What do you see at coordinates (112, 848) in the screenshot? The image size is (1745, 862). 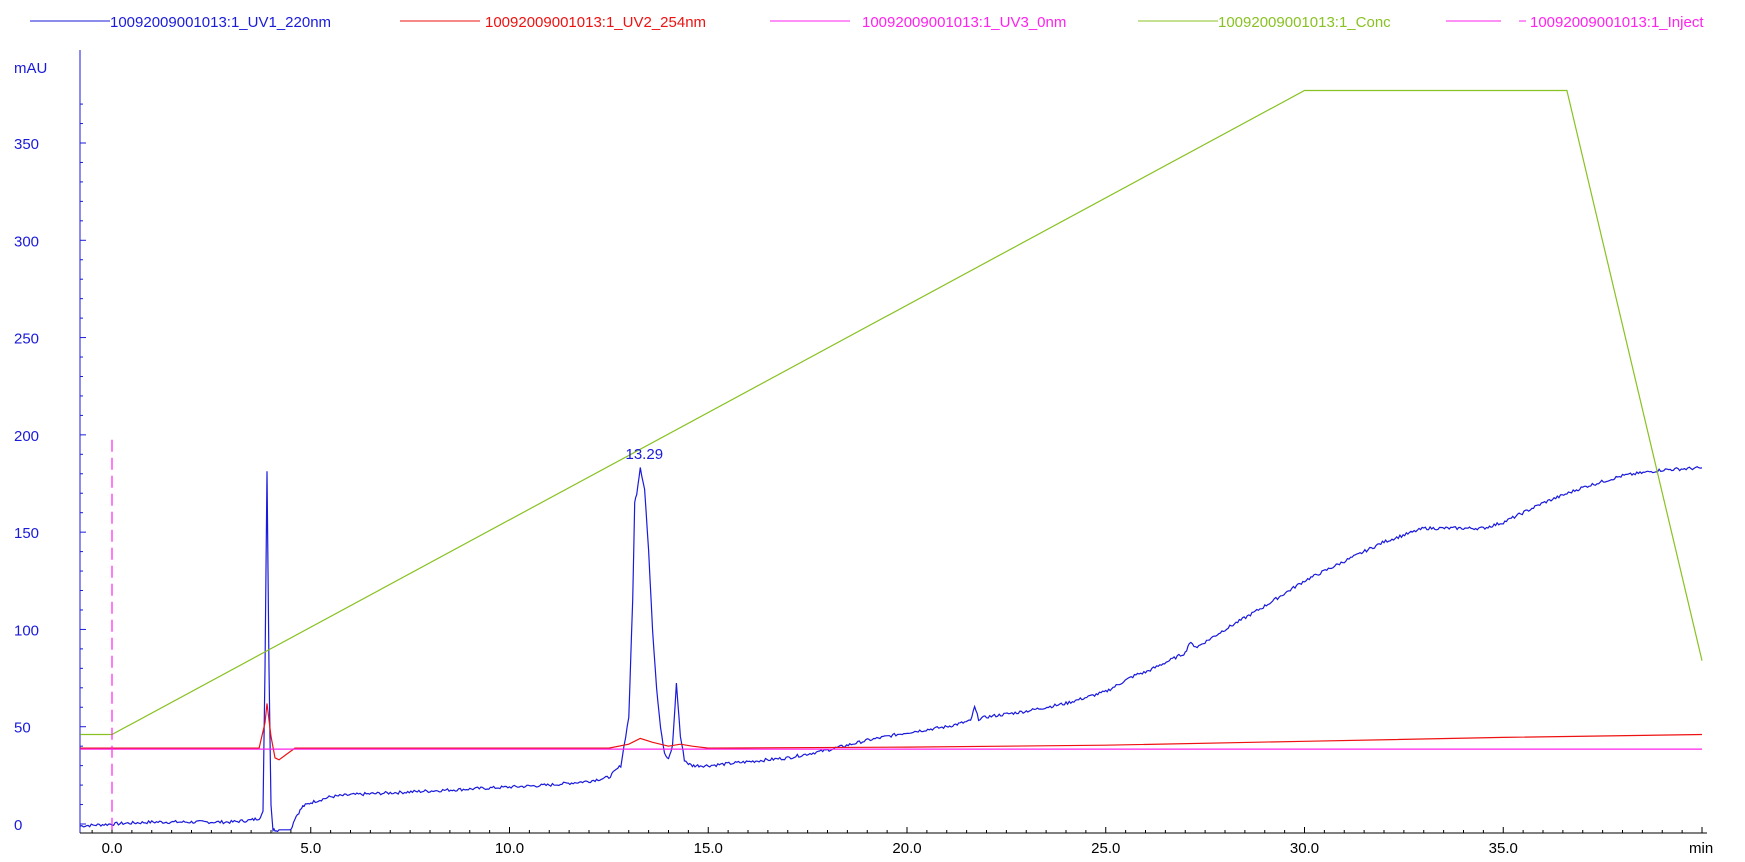 I see `x-tick-label: 0.0` at bounding box center [112, 848].